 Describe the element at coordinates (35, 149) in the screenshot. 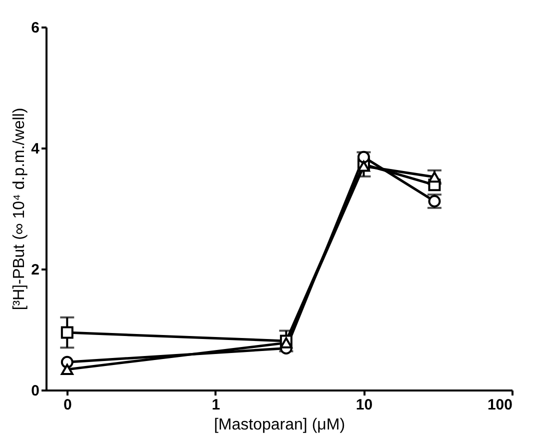

I see `y-tick-label: 4` at that location.